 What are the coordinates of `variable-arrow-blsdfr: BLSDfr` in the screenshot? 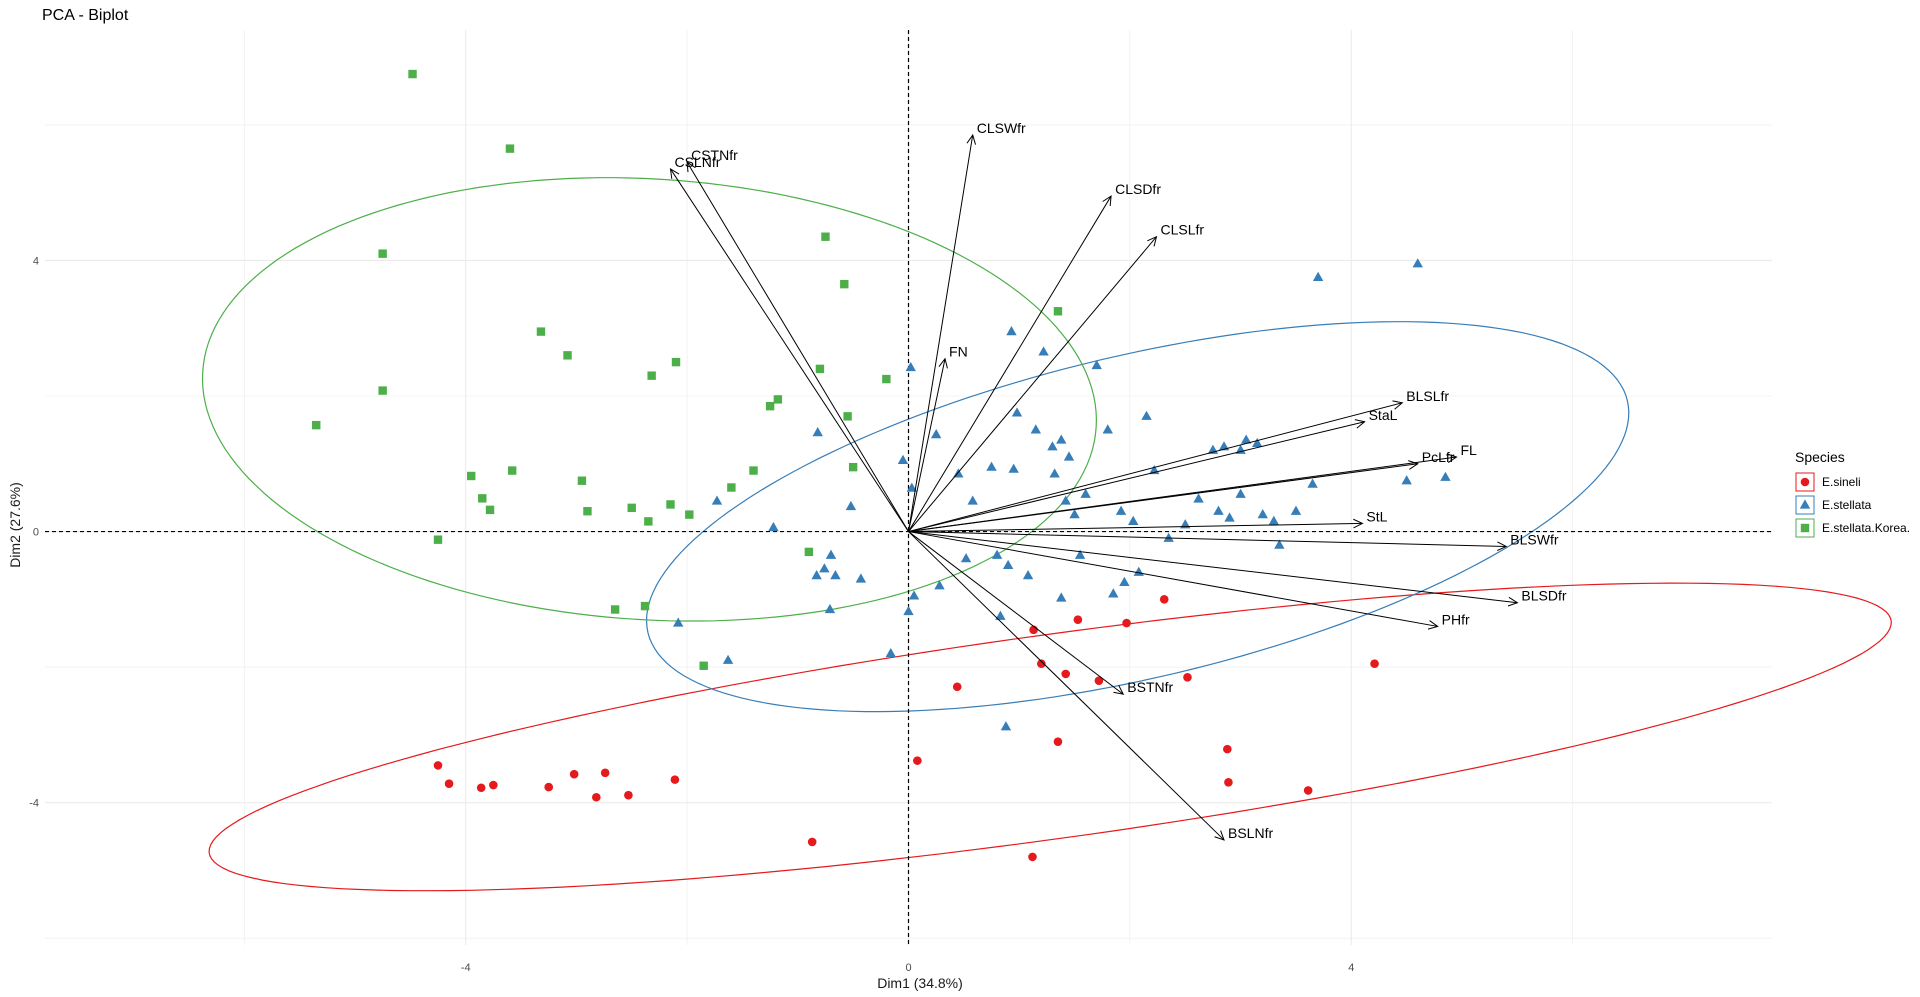 It's located at (1237, 569).